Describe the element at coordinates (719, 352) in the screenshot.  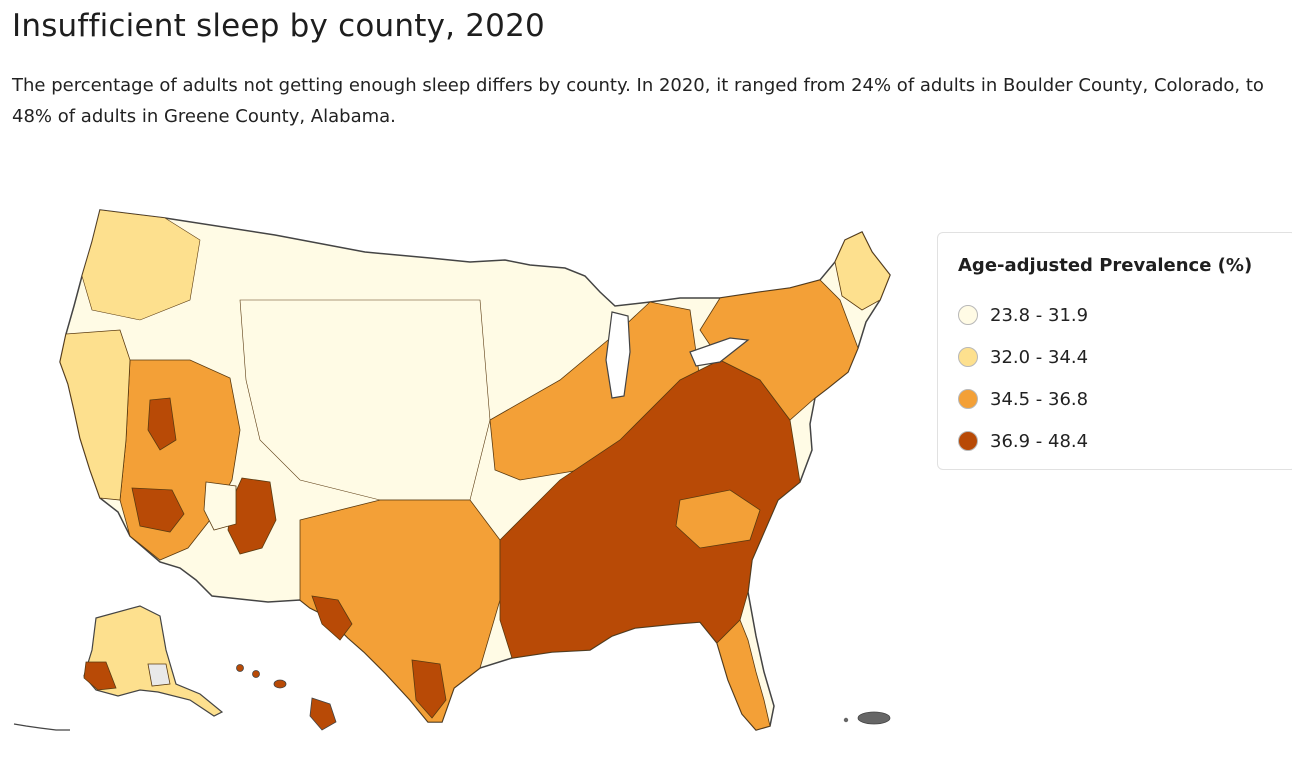
I see `lake-erie` at that location.